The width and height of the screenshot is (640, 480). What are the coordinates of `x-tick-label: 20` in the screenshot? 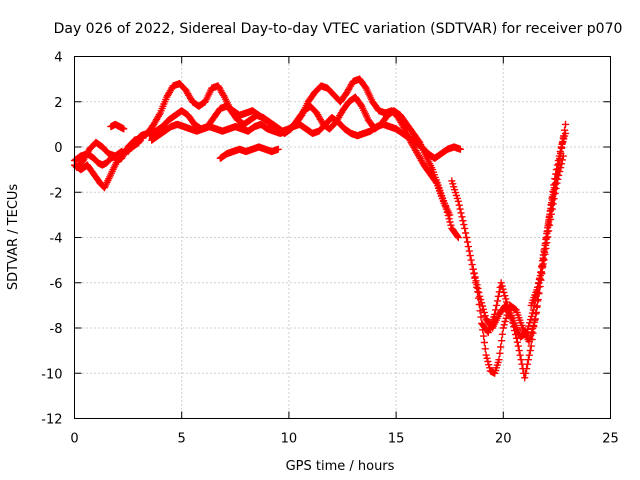 It's located at (503, 439).